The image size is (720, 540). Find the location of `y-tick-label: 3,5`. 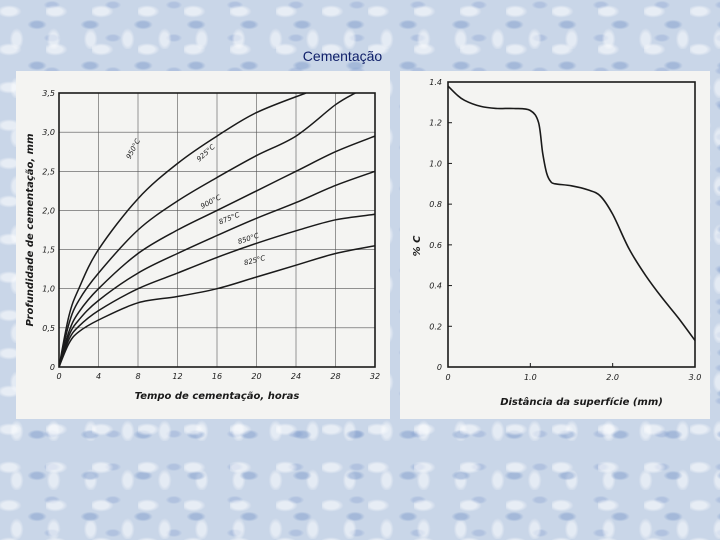

y-tick-label: 3,5 is located at coordinates (48, 93).